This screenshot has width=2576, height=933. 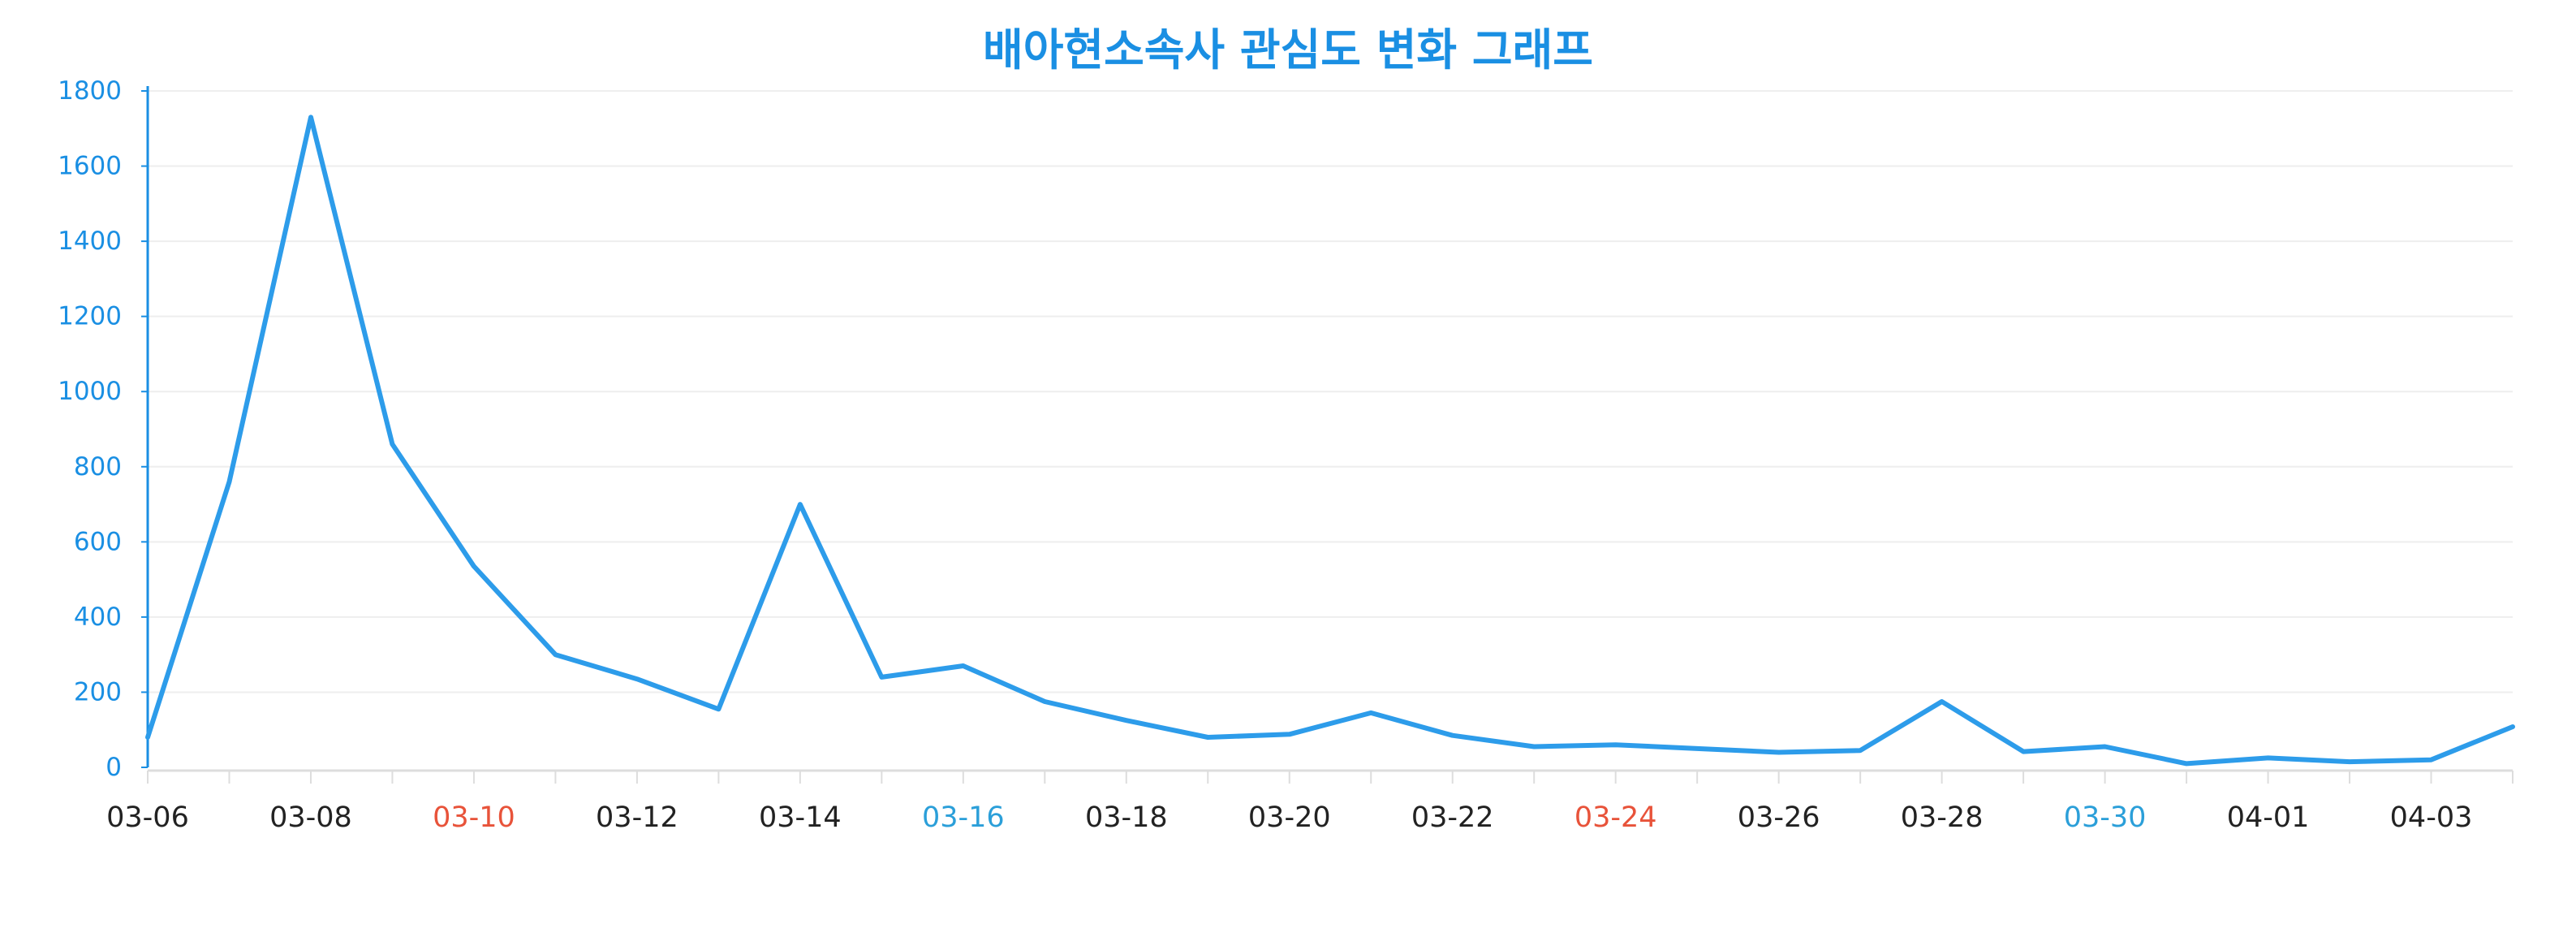 I want to click on x-tick-label: 03-14, so click(x=801, y=817).